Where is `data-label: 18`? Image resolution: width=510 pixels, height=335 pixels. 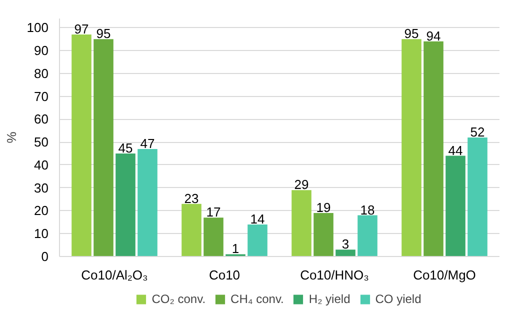 data-label: 18 is located at coordinates (367, 210).